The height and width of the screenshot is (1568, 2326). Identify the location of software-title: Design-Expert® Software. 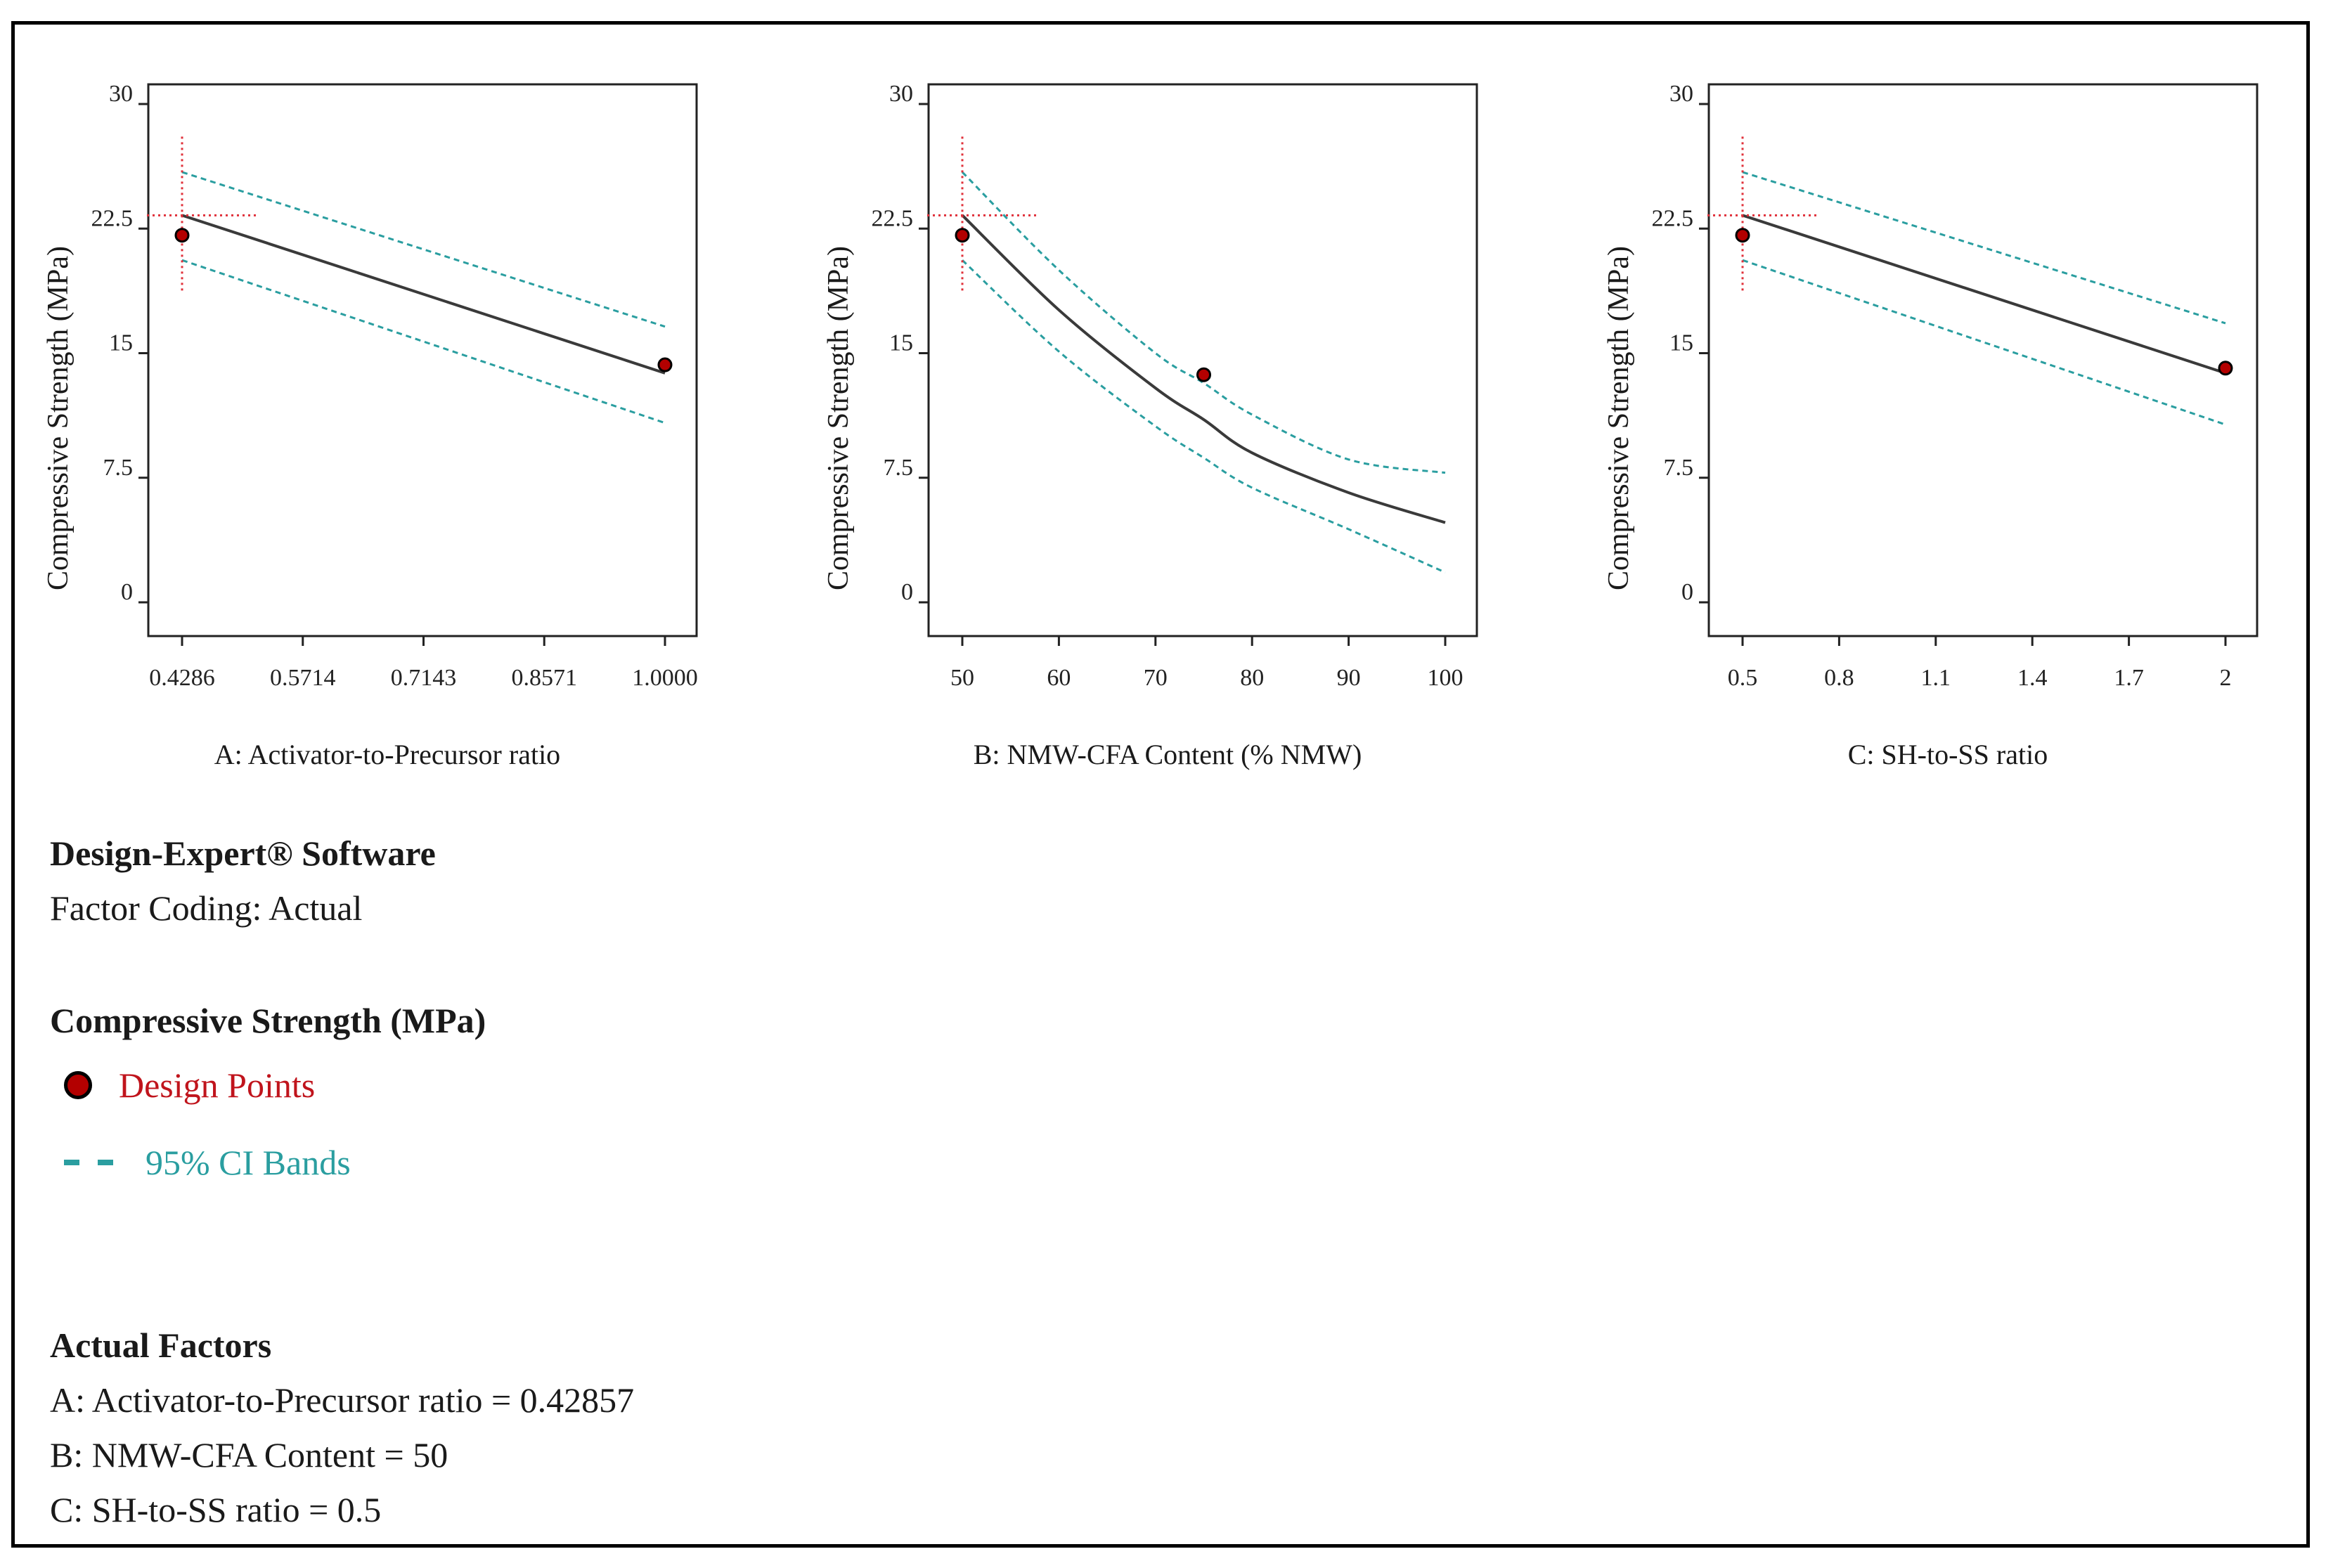
(243, 853).